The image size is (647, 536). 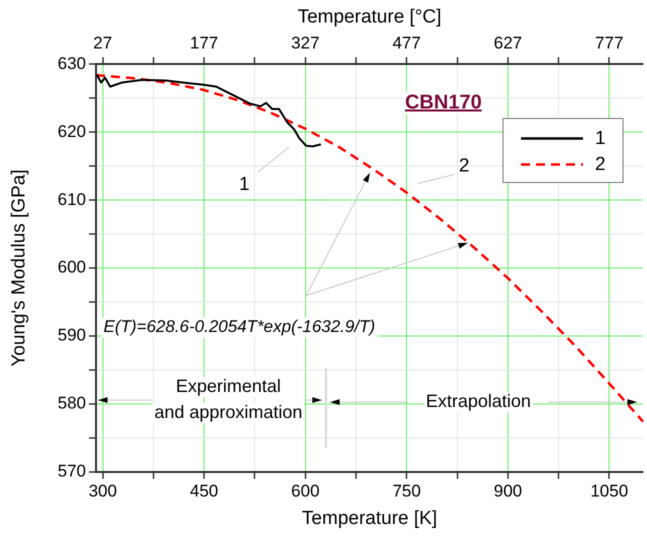 I want to click on x-tick-label: 750, so click(x=406, y=491).